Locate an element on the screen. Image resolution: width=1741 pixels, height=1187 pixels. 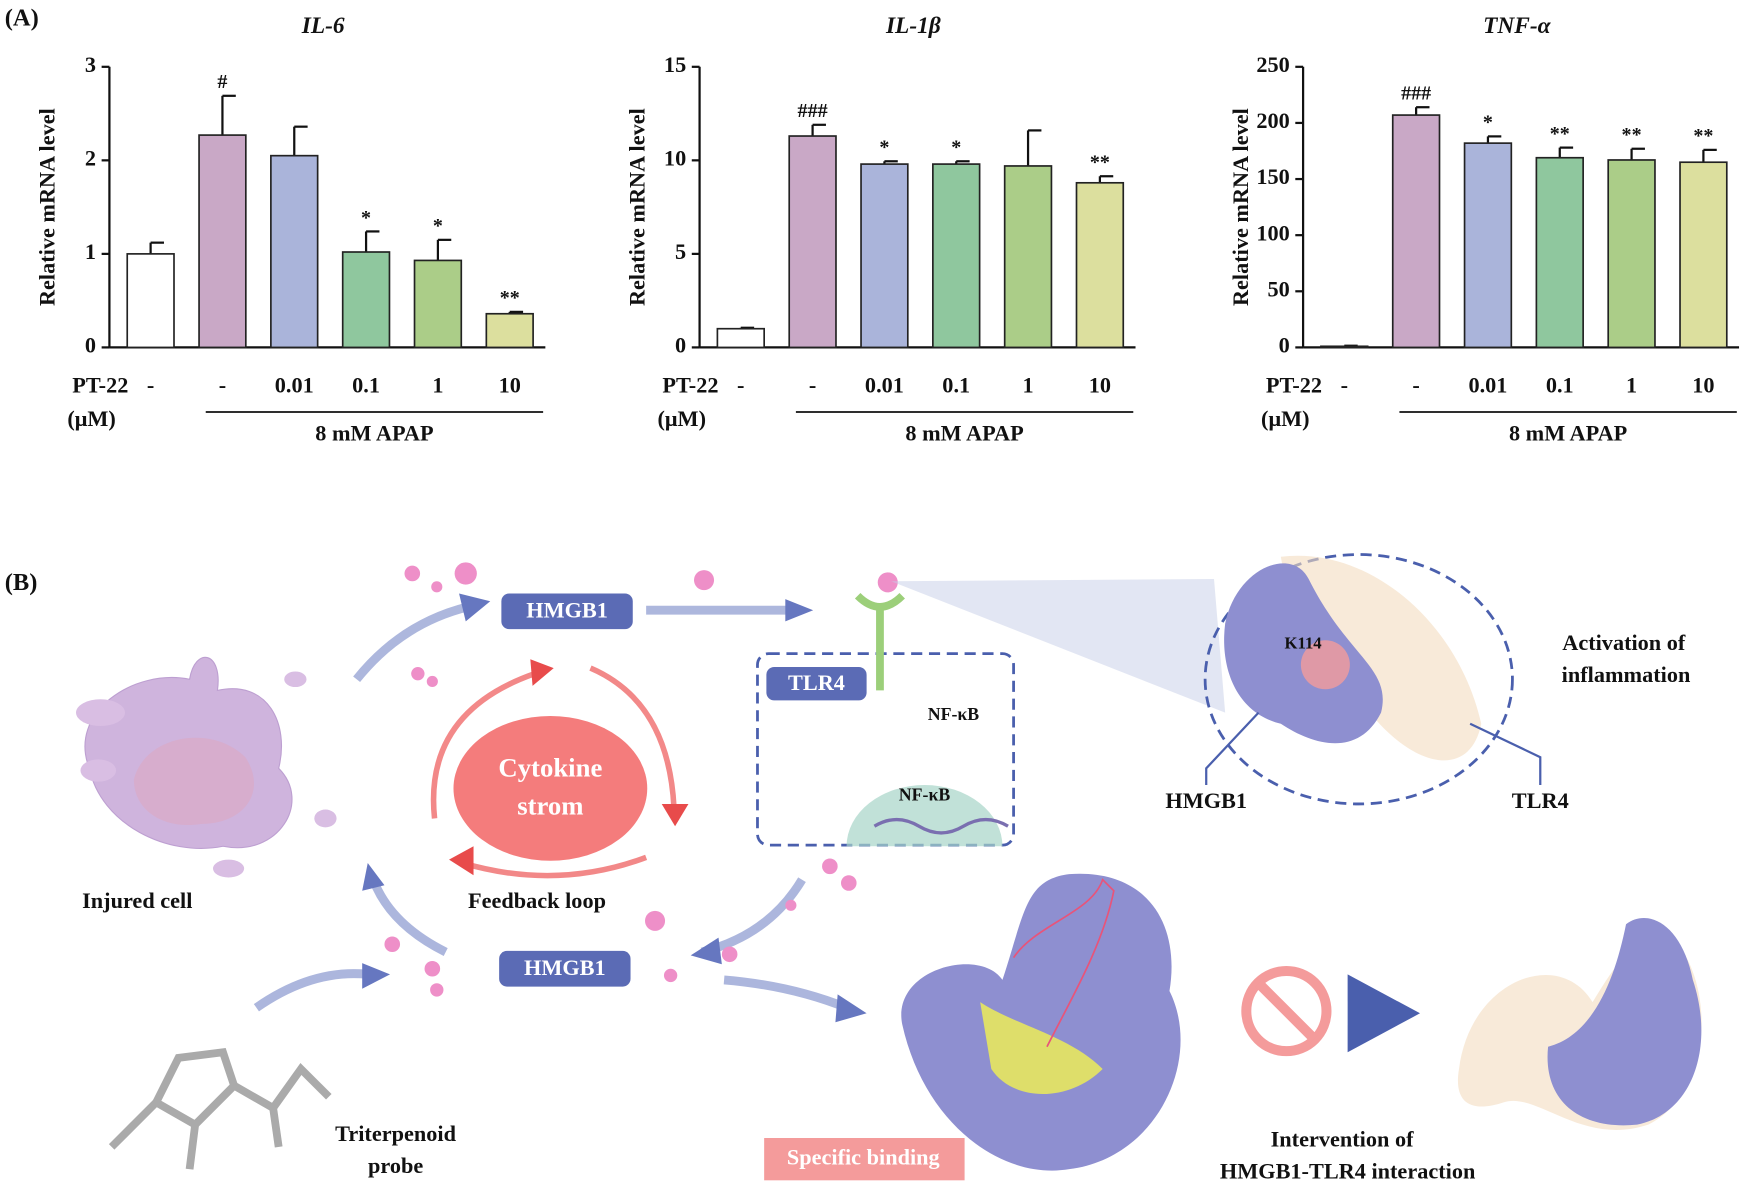
dna is located at coordinates (941, 826).